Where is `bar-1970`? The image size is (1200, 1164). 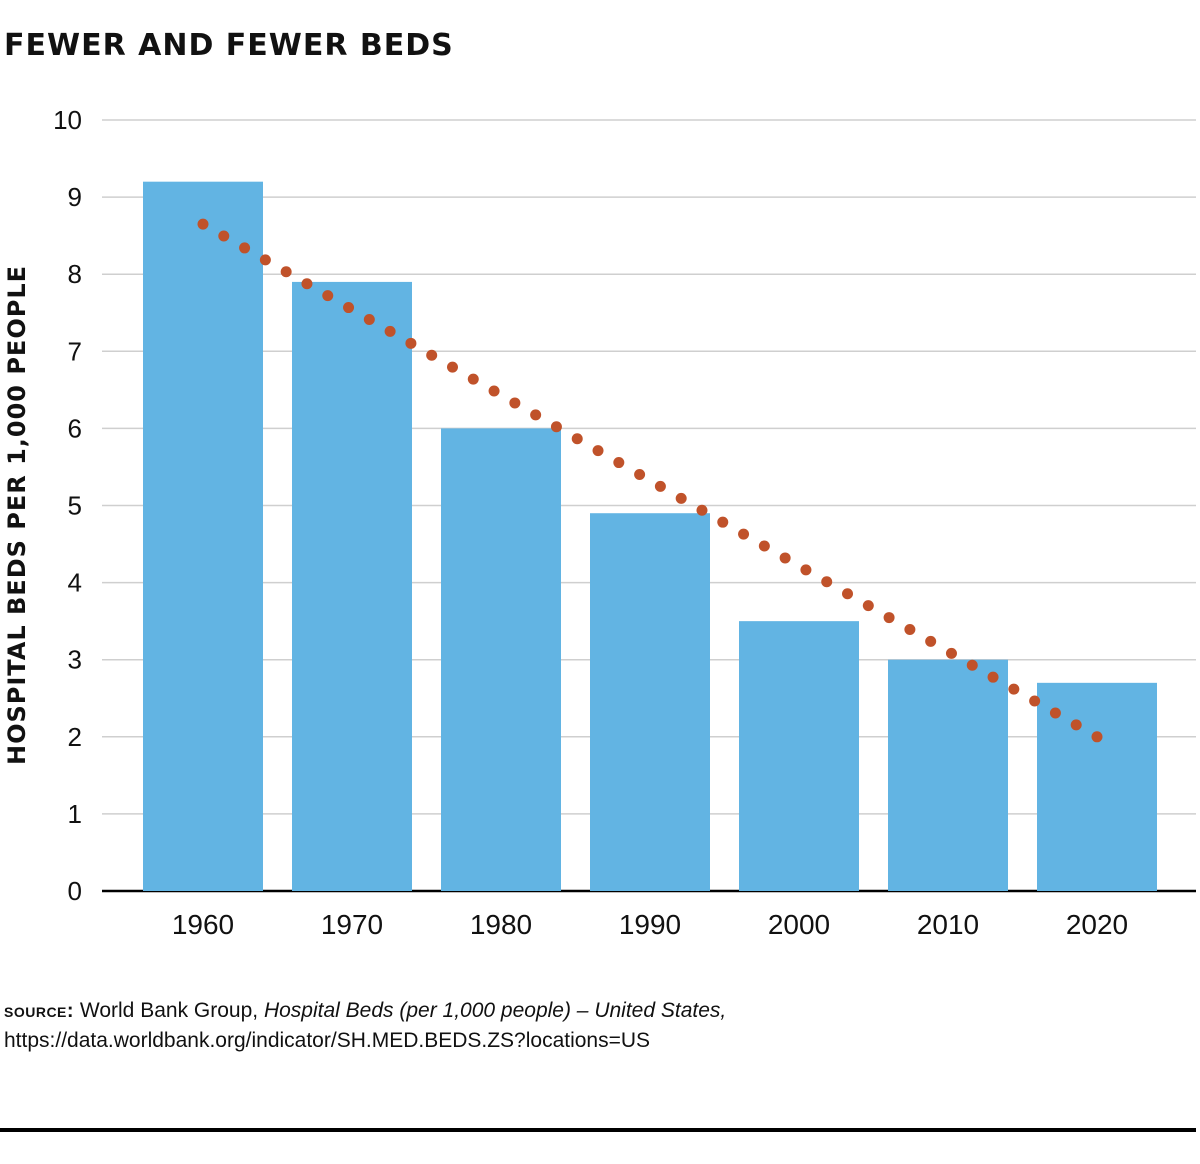 bar-1970 is located at coordinates (352, 586).